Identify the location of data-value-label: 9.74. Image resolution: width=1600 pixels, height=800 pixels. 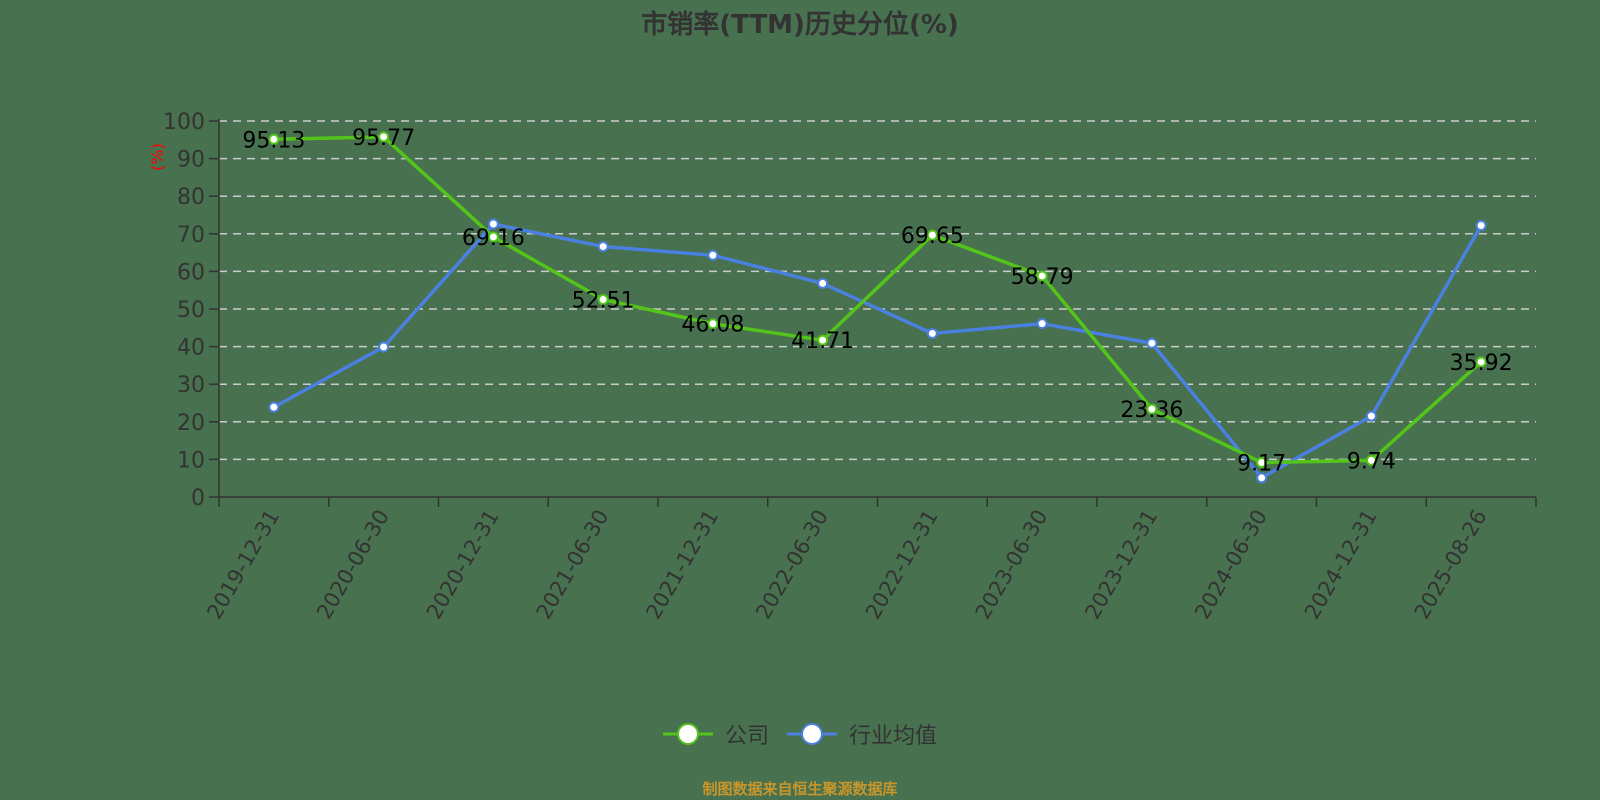
(1371, 461).